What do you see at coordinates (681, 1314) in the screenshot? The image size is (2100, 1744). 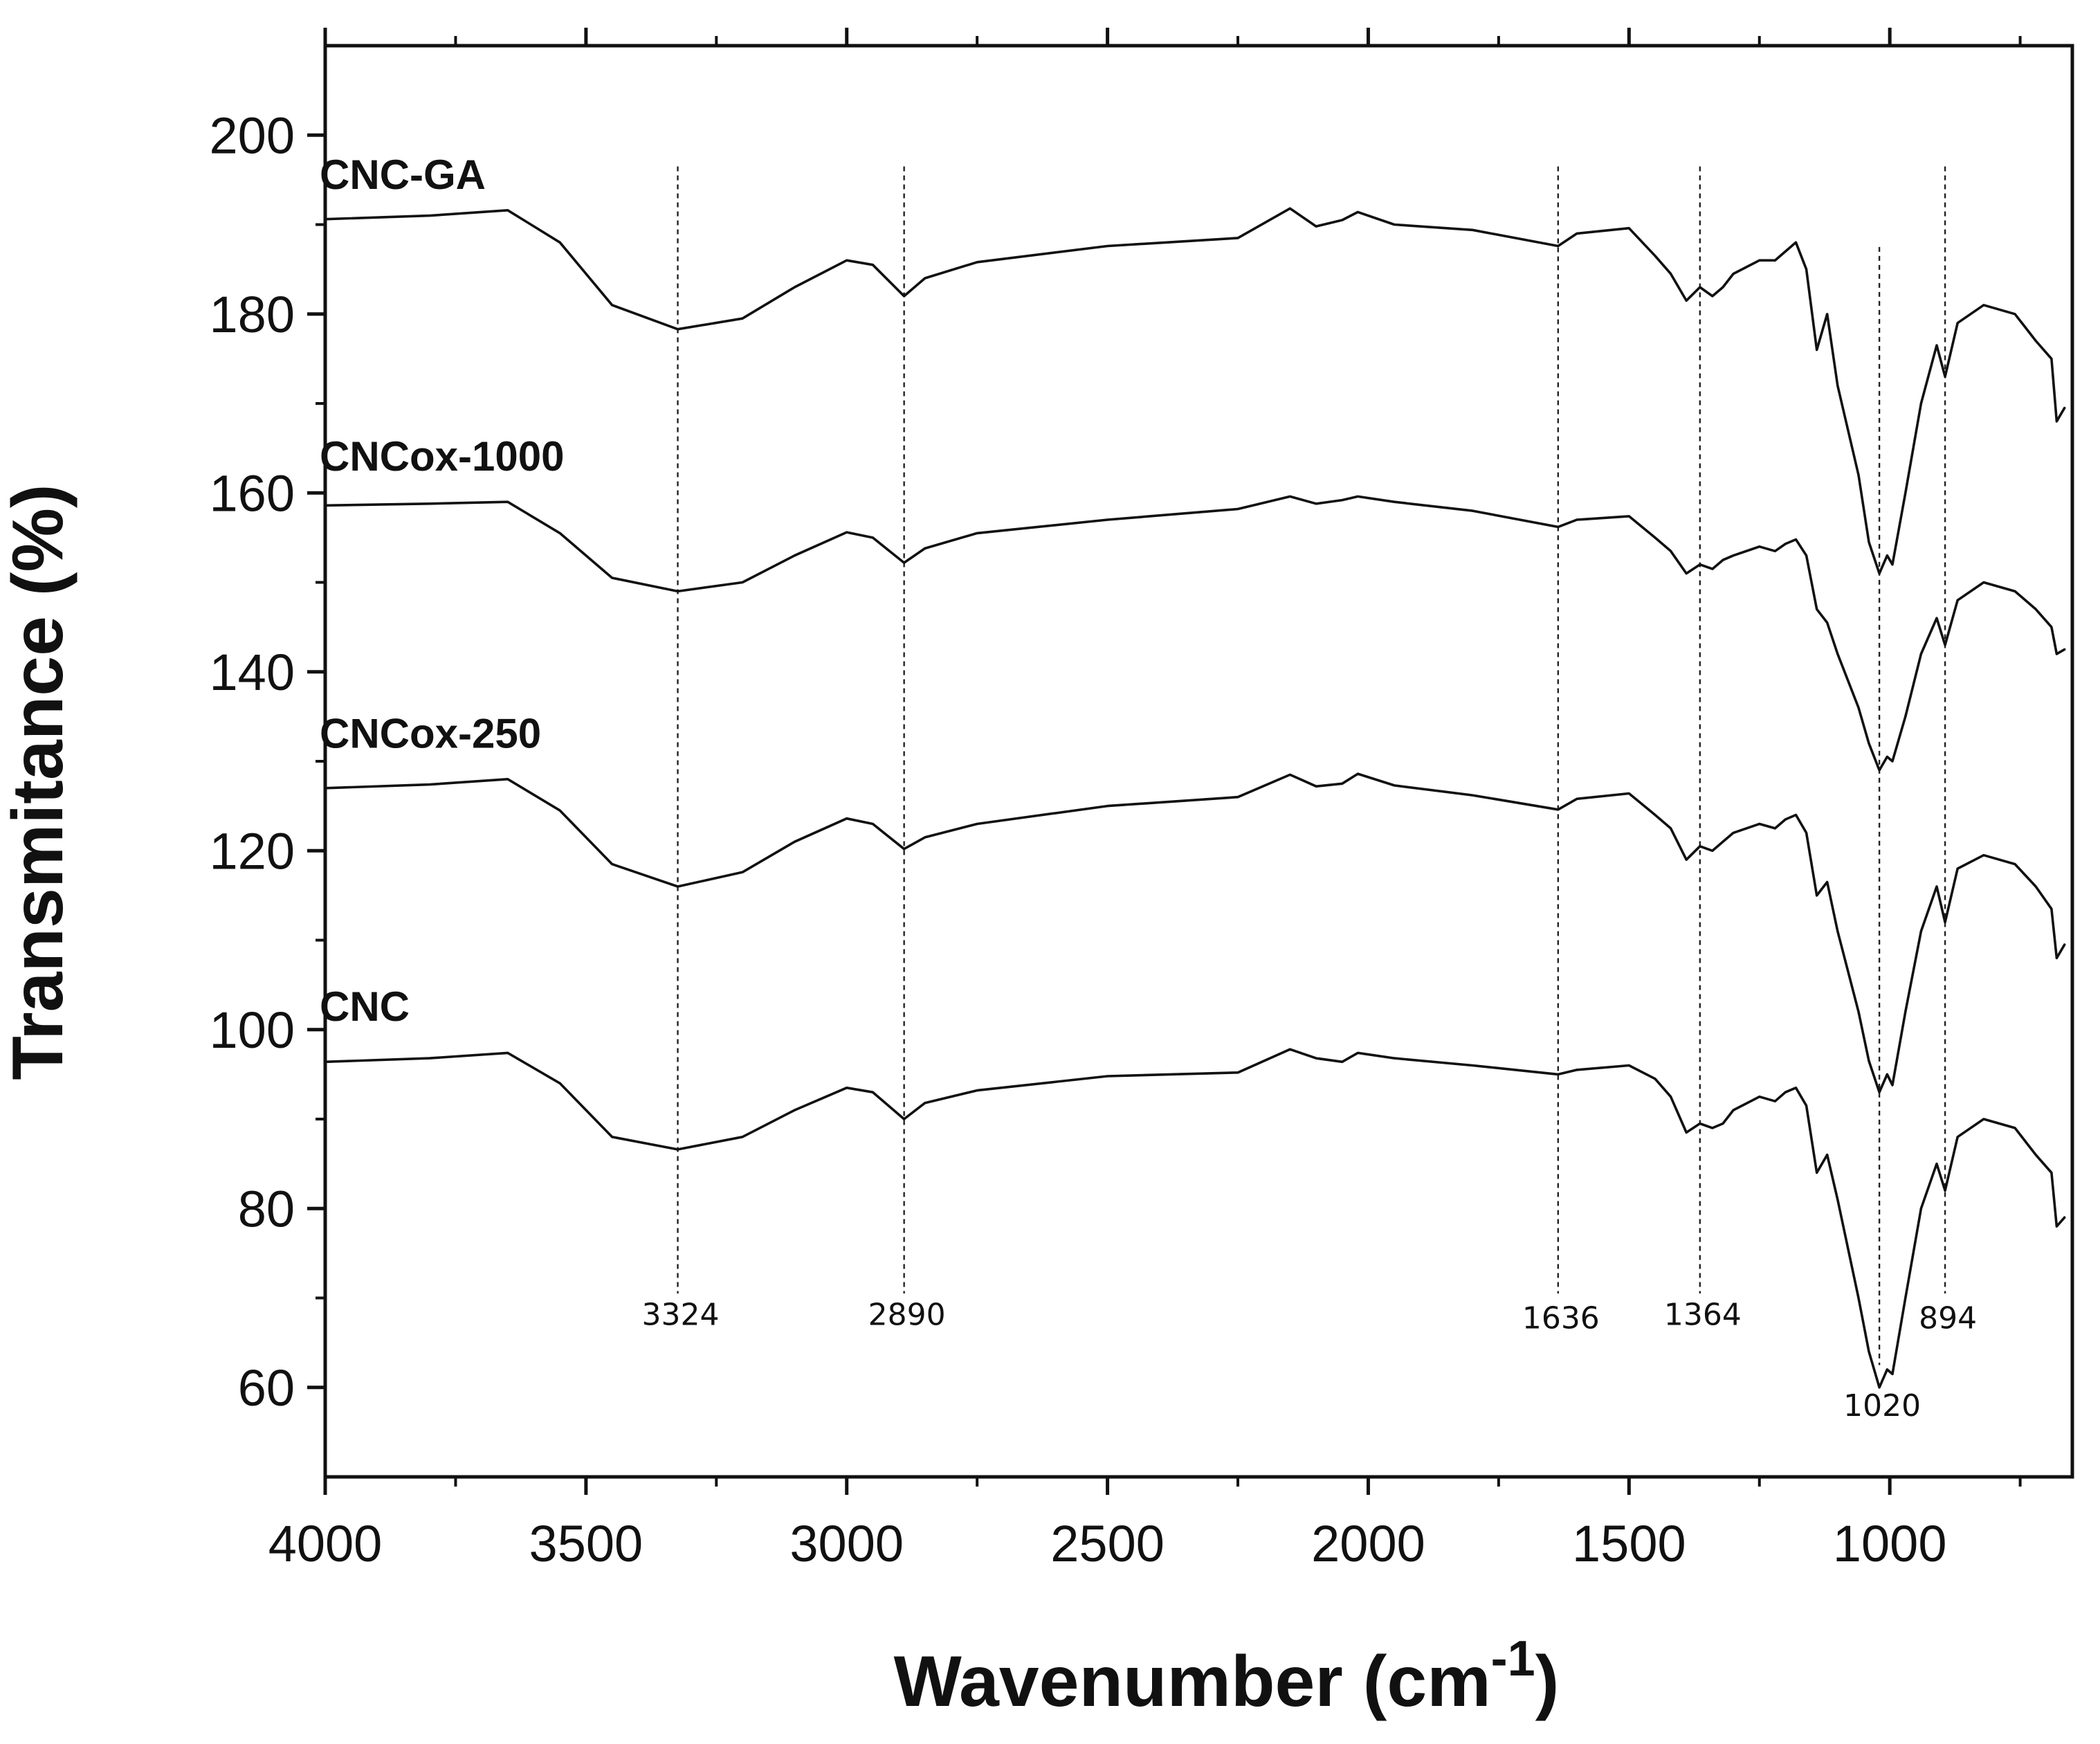 I see `peak-label: 3324` at bounding box center [681, 1314].